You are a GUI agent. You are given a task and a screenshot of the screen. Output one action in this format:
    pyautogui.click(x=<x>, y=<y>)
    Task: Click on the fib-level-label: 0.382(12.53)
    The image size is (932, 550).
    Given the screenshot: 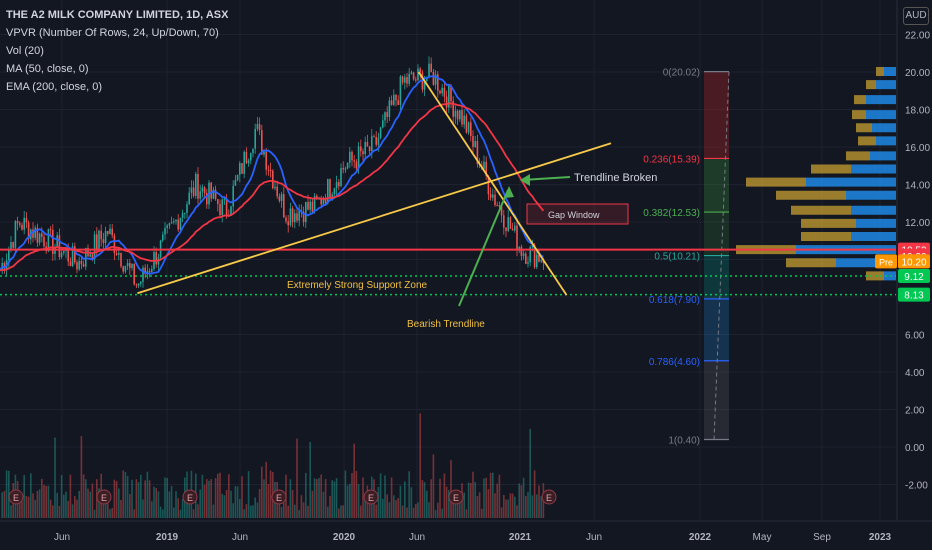 What is the action you would take?
    pyautogui.click(x=671, y=213)
    